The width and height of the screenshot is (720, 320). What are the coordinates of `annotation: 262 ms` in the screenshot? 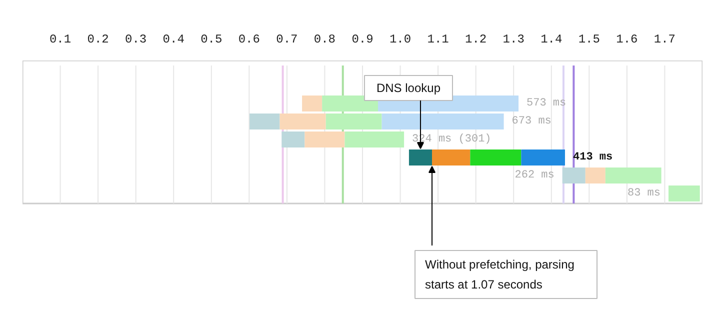 It's located at (534, 176).